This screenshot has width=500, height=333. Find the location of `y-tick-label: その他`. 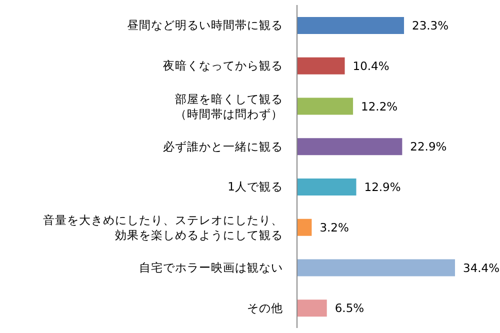

y-tick-label: その他 is located at coordinates (265, 307).